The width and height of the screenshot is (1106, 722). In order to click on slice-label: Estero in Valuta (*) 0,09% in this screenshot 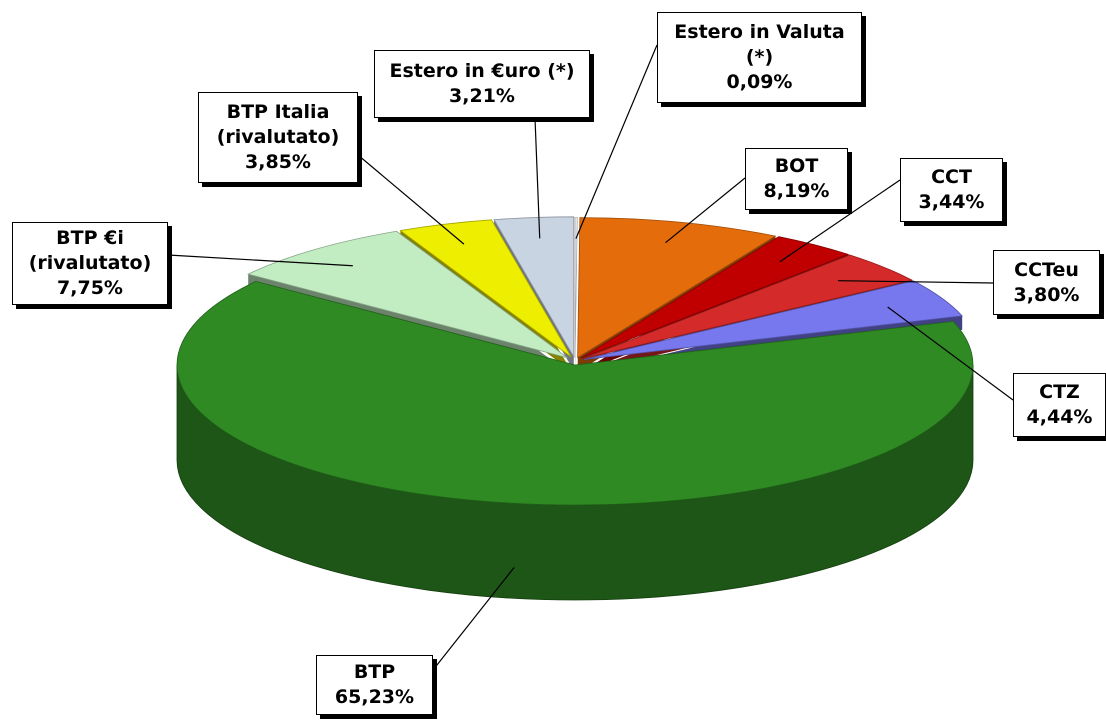, I will do `click(759, 57)`.